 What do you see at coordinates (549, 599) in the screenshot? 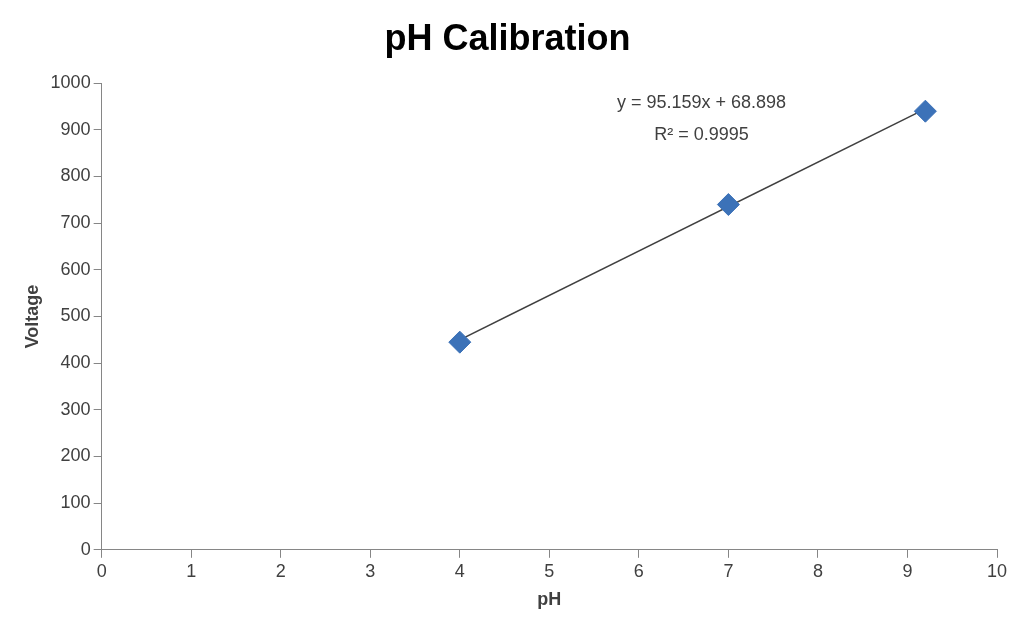
I see `x-axis-title: pH` at bounding box center [549, 599].